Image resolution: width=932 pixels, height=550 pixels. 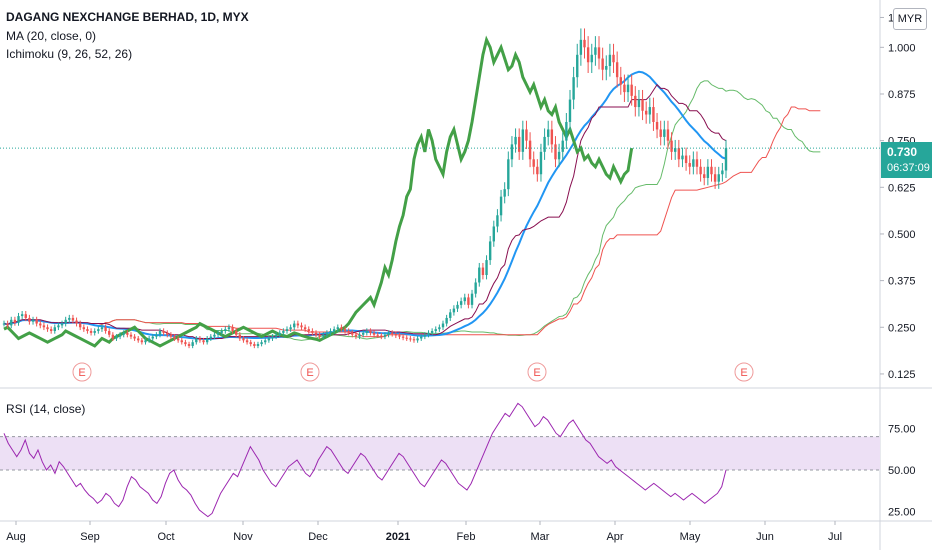 I want to click on time-tick-label: Jul, so click(x=835, y=537).